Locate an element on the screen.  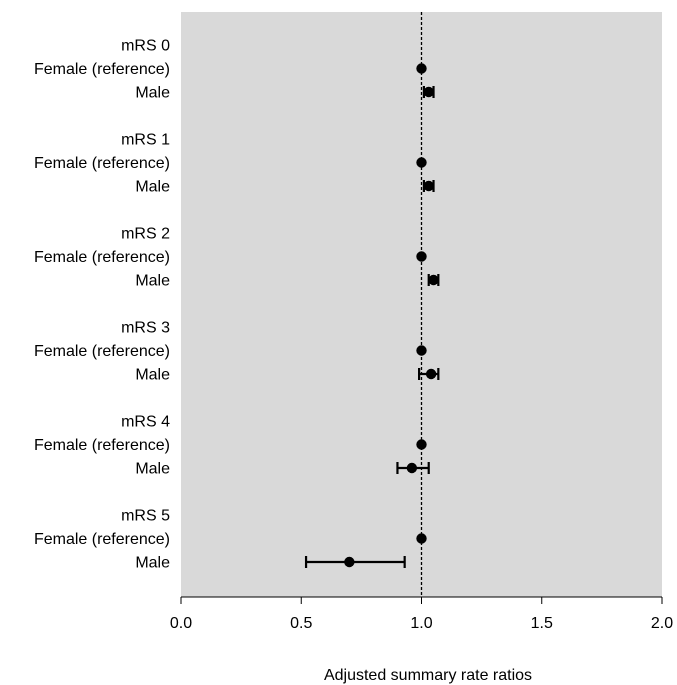
group-label: mRS 2 is located at coordinates (145, 234).